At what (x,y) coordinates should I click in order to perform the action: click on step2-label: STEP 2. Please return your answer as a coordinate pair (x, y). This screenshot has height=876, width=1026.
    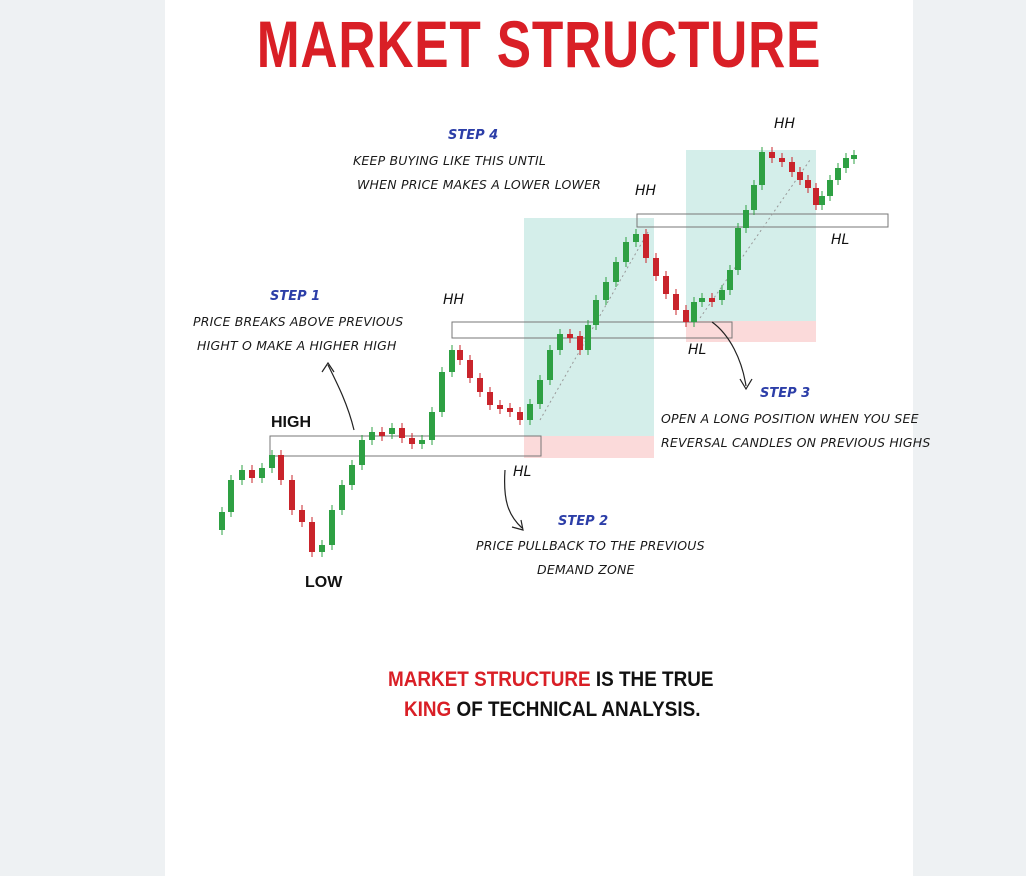
    Looking at the image, I should click on (583, 521).